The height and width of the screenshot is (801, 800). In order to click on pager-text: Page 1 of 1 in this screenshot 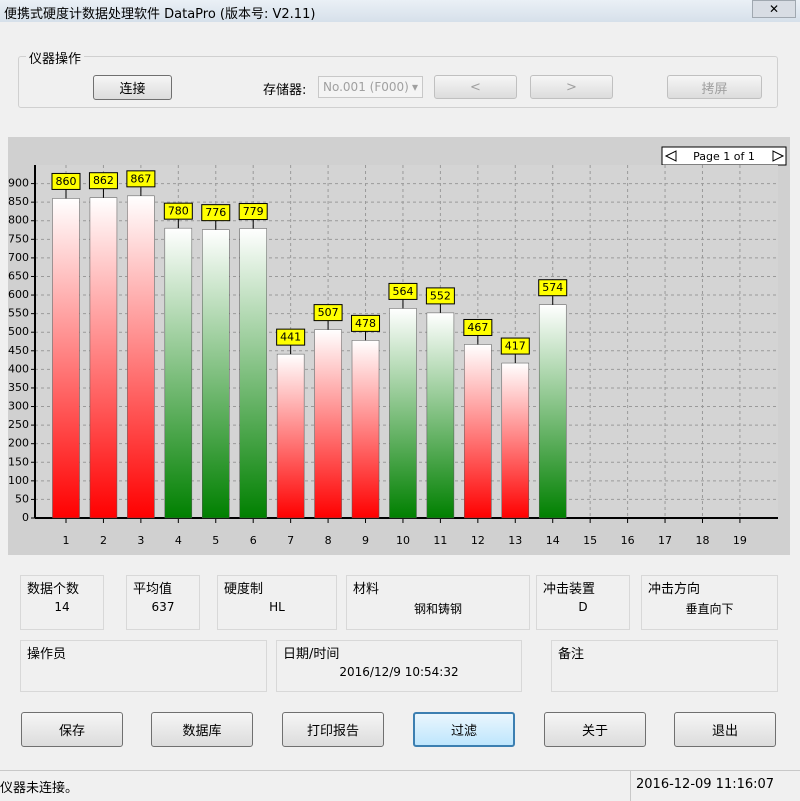, I will do `click(724, 156)`.